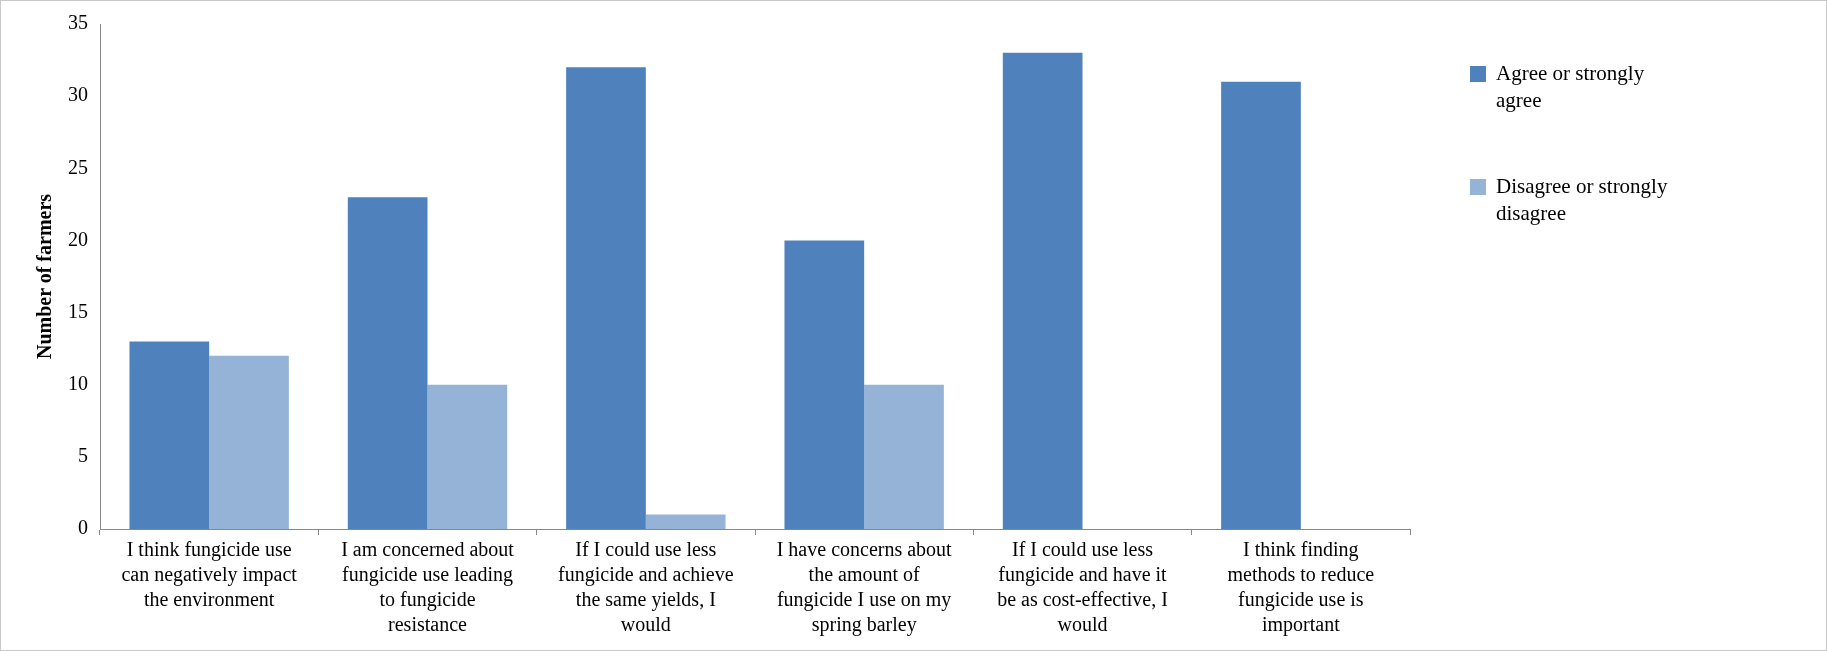 The width and height of the screenshot is (1827, 651). Describe the element at coordinates (1582, 199) in the screenshot. I see `legend-label: Disagree or strongly disagree` at that location.